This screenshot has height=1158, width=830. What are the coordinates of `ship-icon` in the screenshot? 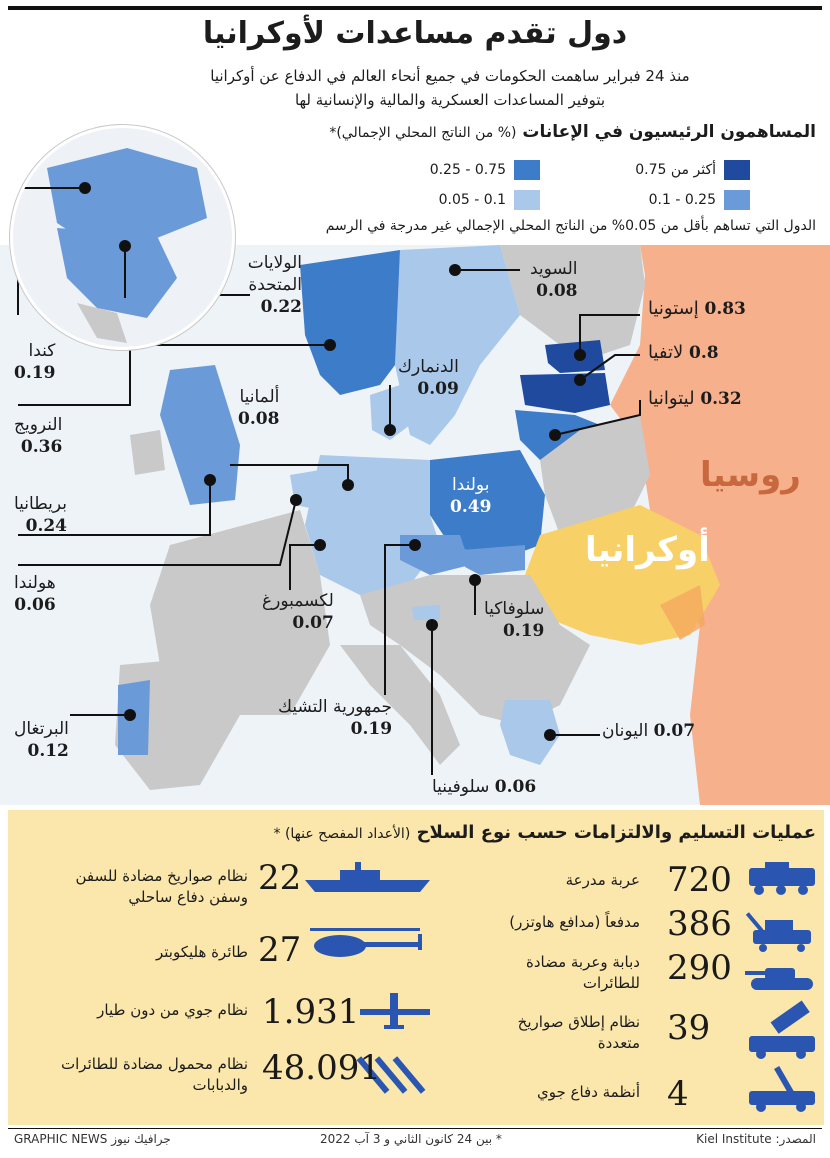 It's located at (367, 877).